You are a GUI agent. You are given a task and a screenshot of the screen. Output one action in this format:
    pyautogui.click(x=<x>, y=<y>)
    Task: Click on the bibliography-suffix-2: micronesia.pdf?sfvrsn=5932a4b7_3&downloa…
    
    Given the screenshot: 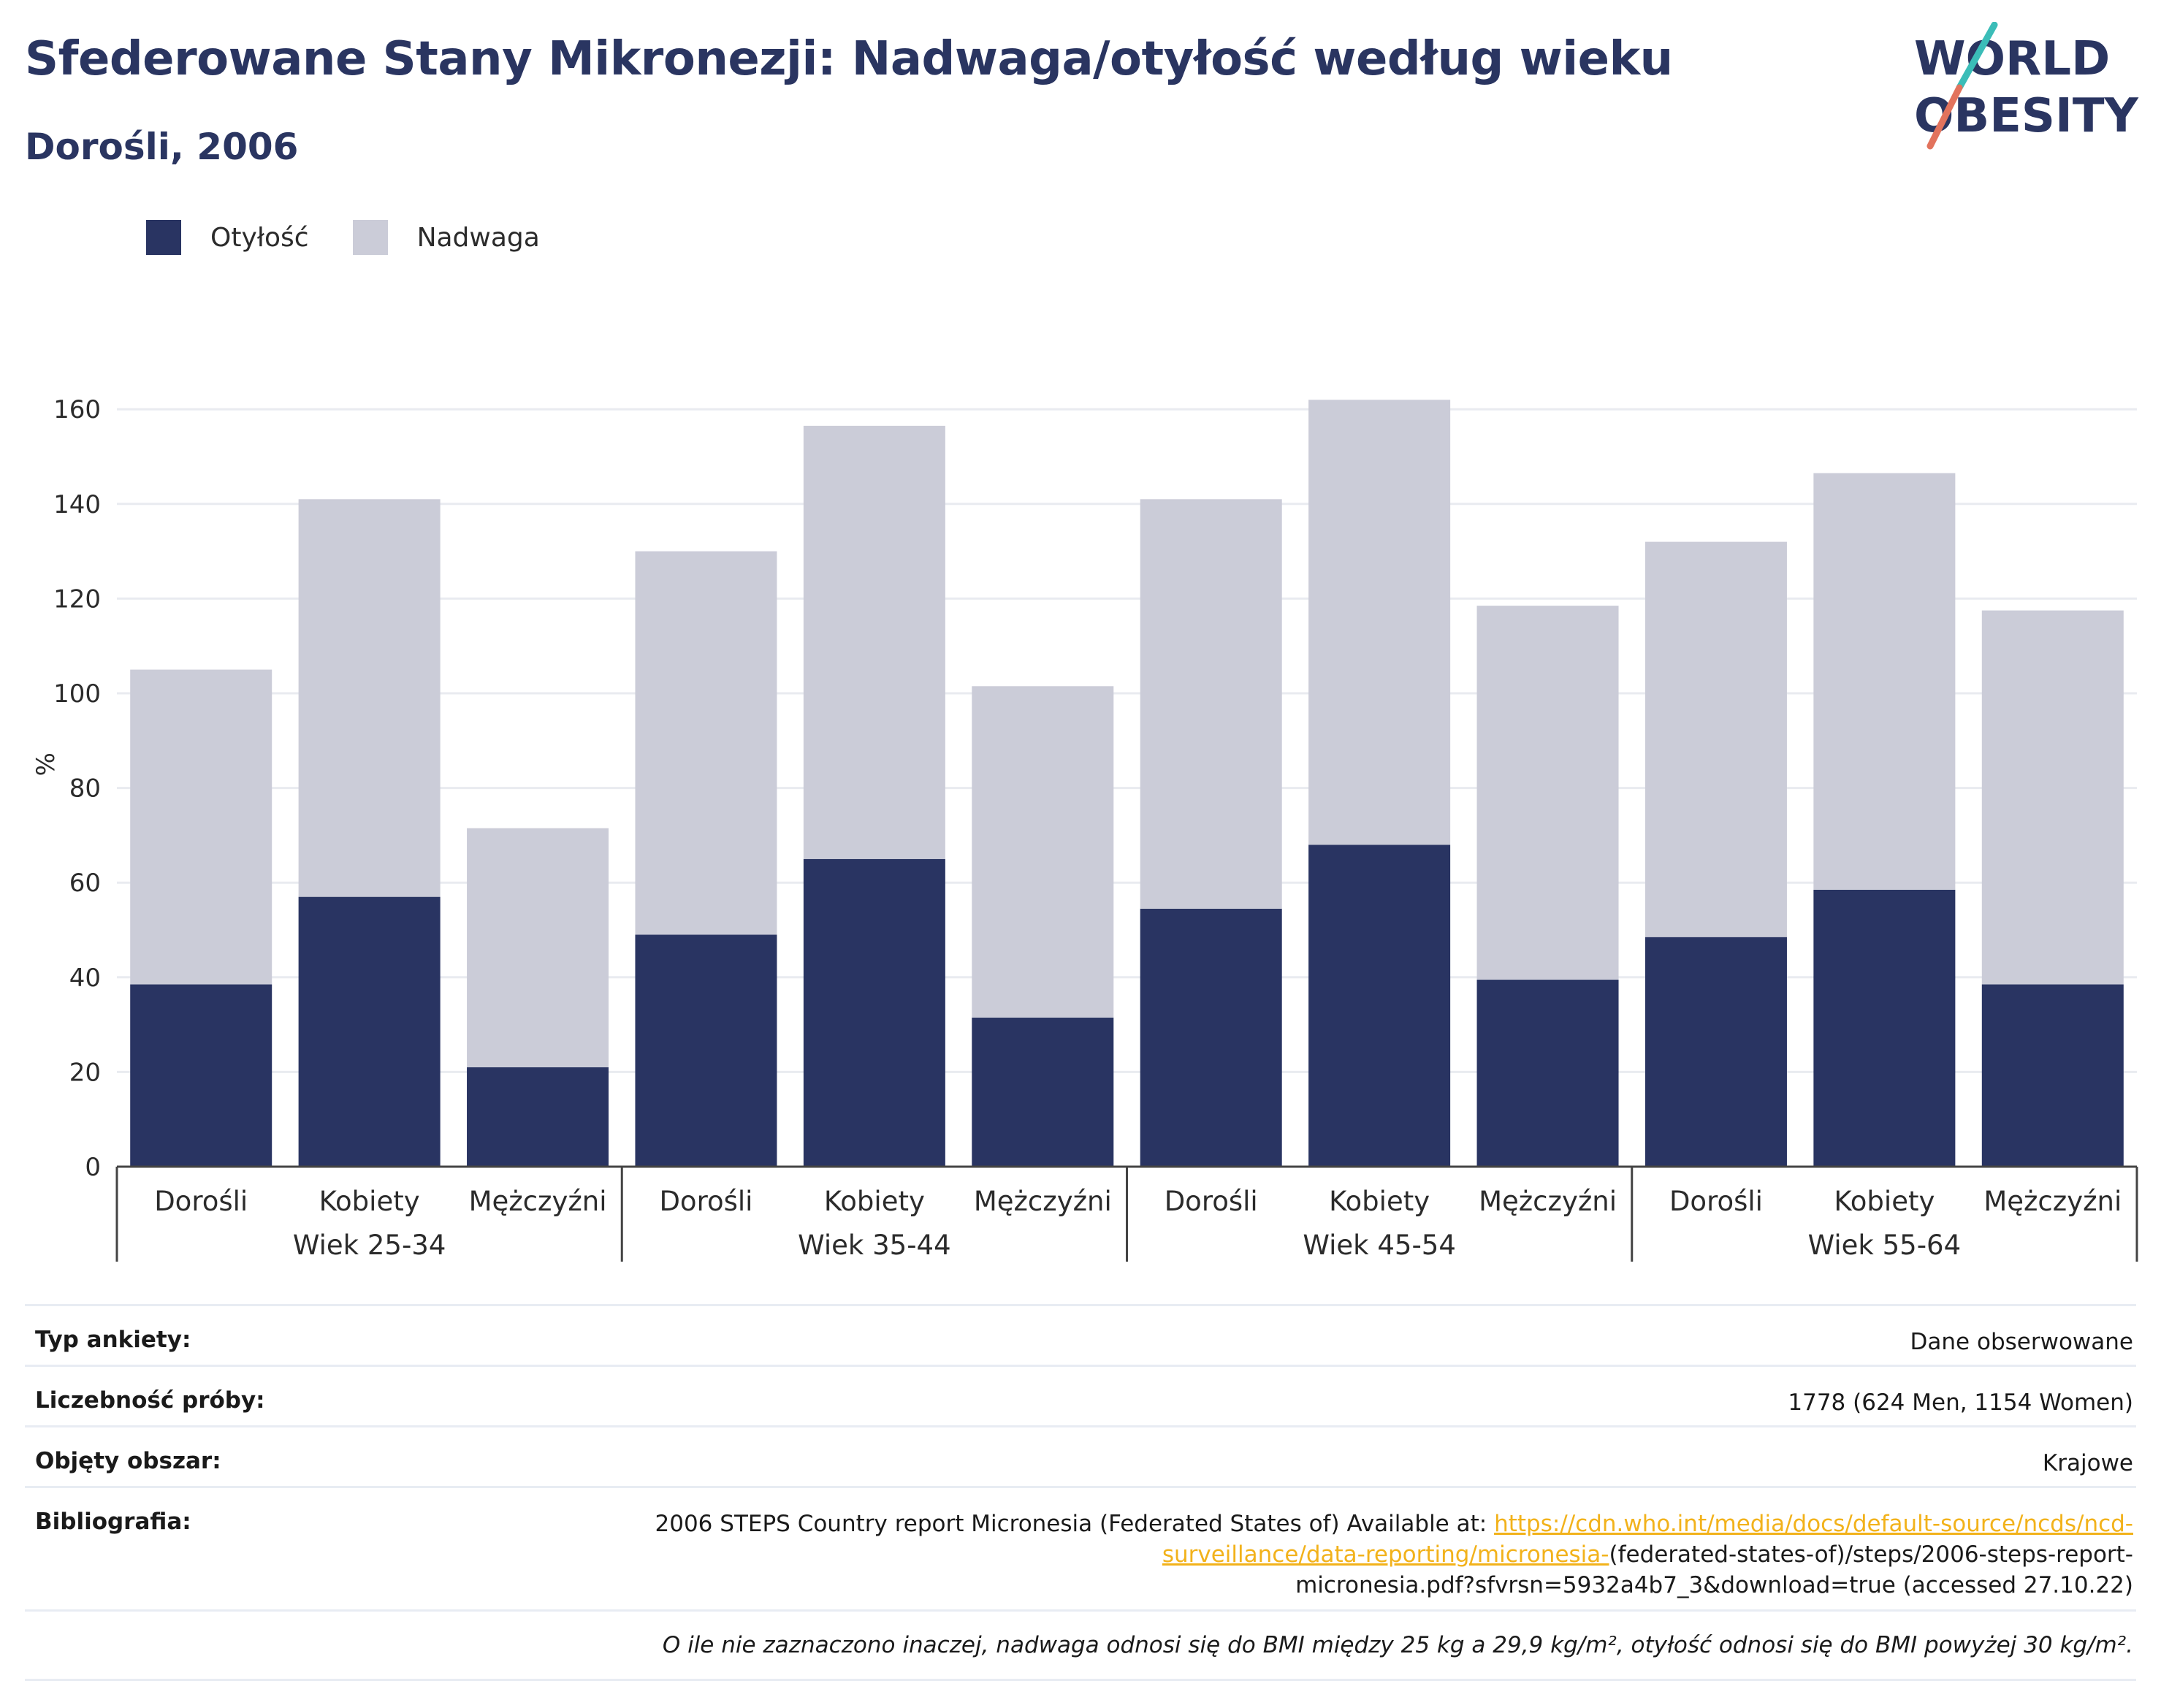 What is the action you would take?
    pyautogui.click(x=1714, y=1585)
    